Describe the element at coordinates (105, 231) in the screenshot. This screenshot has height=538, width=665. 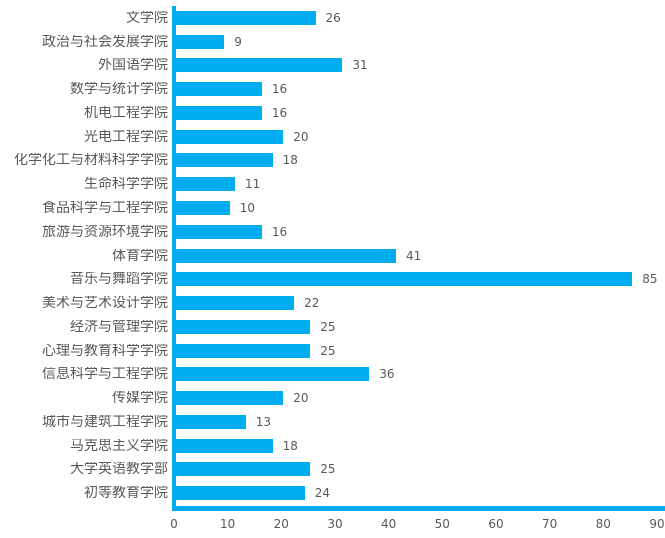
I see `category-label: 旅游与资源环境学院` at that location.